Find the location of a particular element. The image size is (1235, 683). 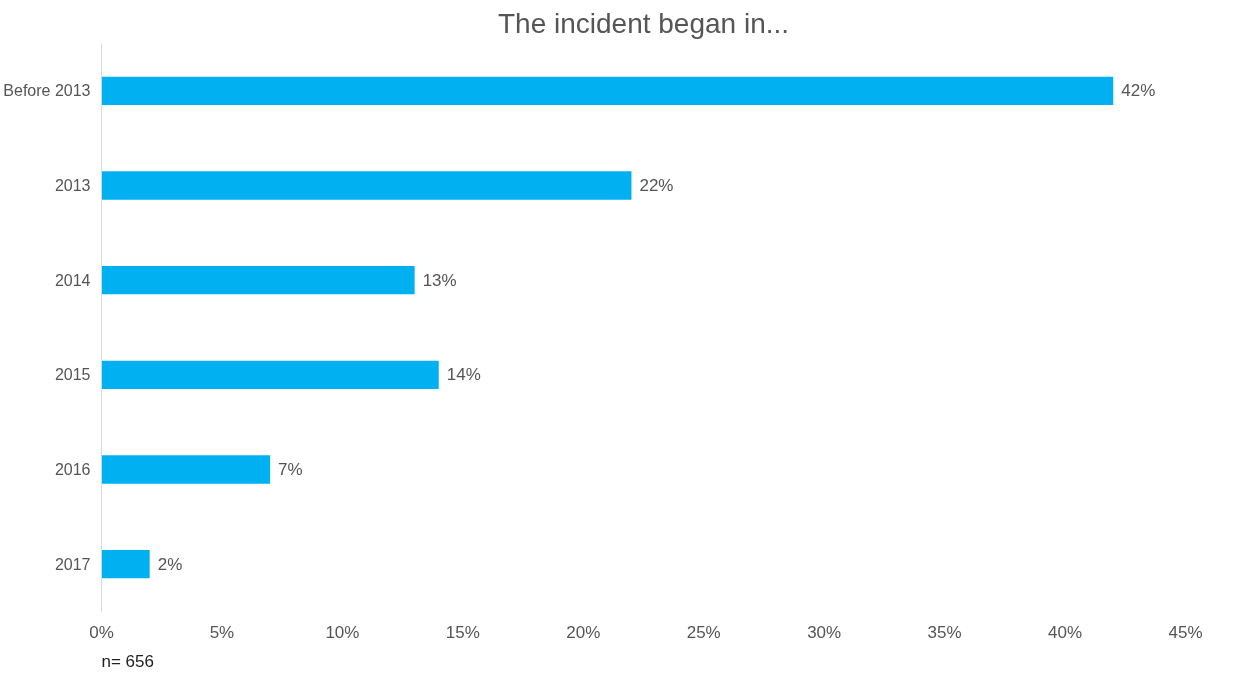

x-tick-label: 15% is located at coordinates (462, 632).